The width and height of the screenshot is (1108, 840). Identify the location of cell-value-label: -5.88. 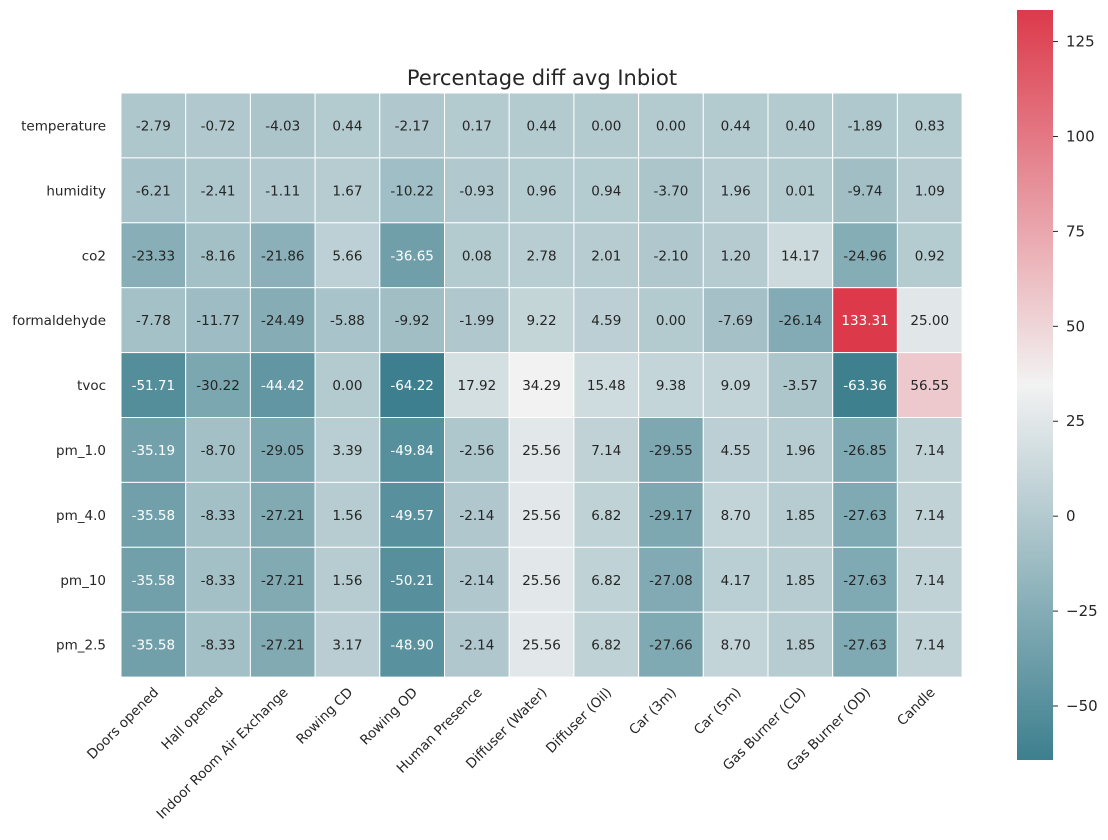
(347, 321).